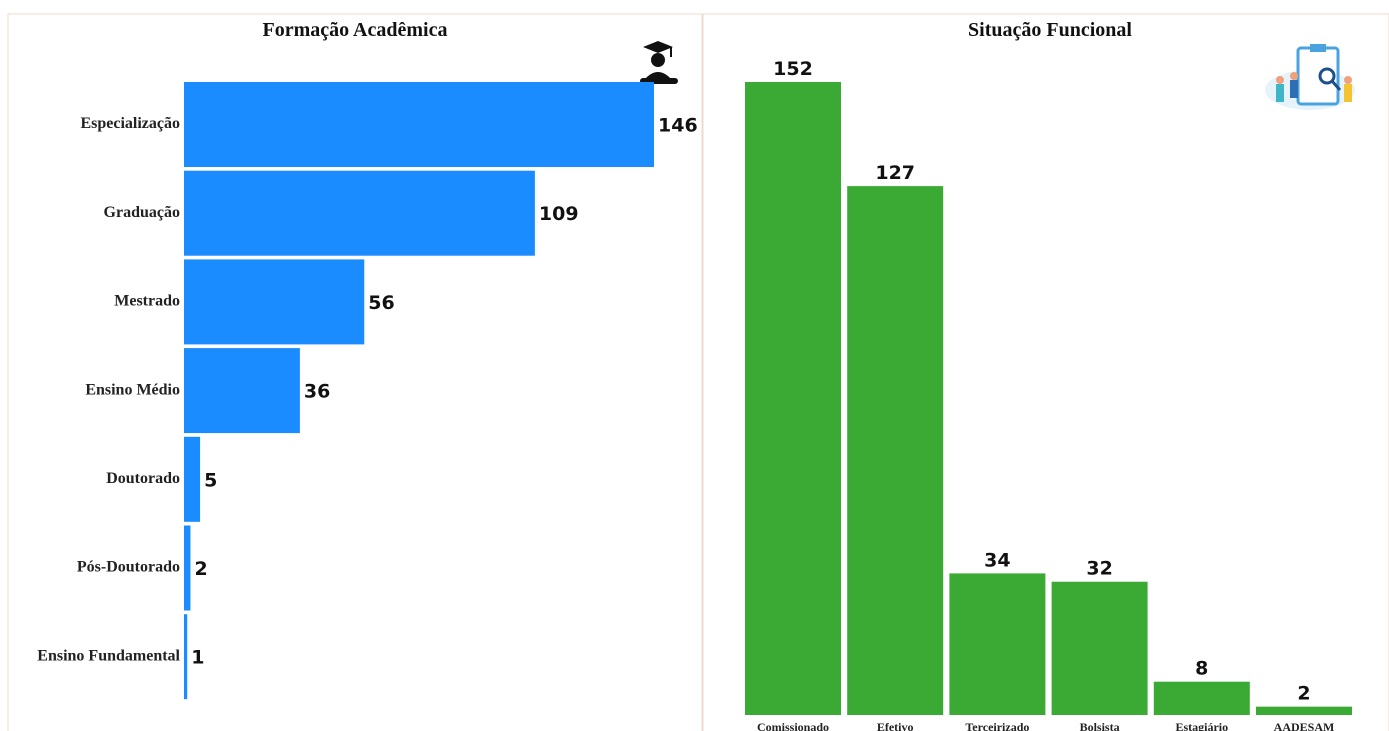 This screenshot has width=1389, height=731. Describe the element at coordinates (142, 212) in the screenshot. I see `y-tick-label: Graduação` at that location.